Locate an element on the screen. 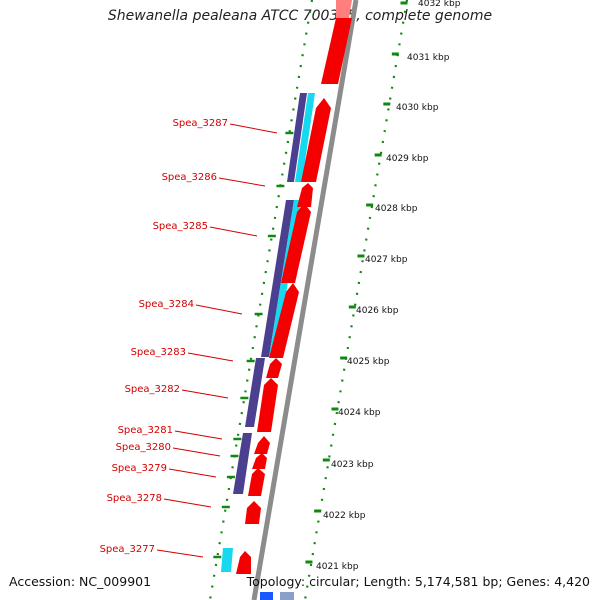  gene-label: Spea_3280 is located at coordinates (143, 447).